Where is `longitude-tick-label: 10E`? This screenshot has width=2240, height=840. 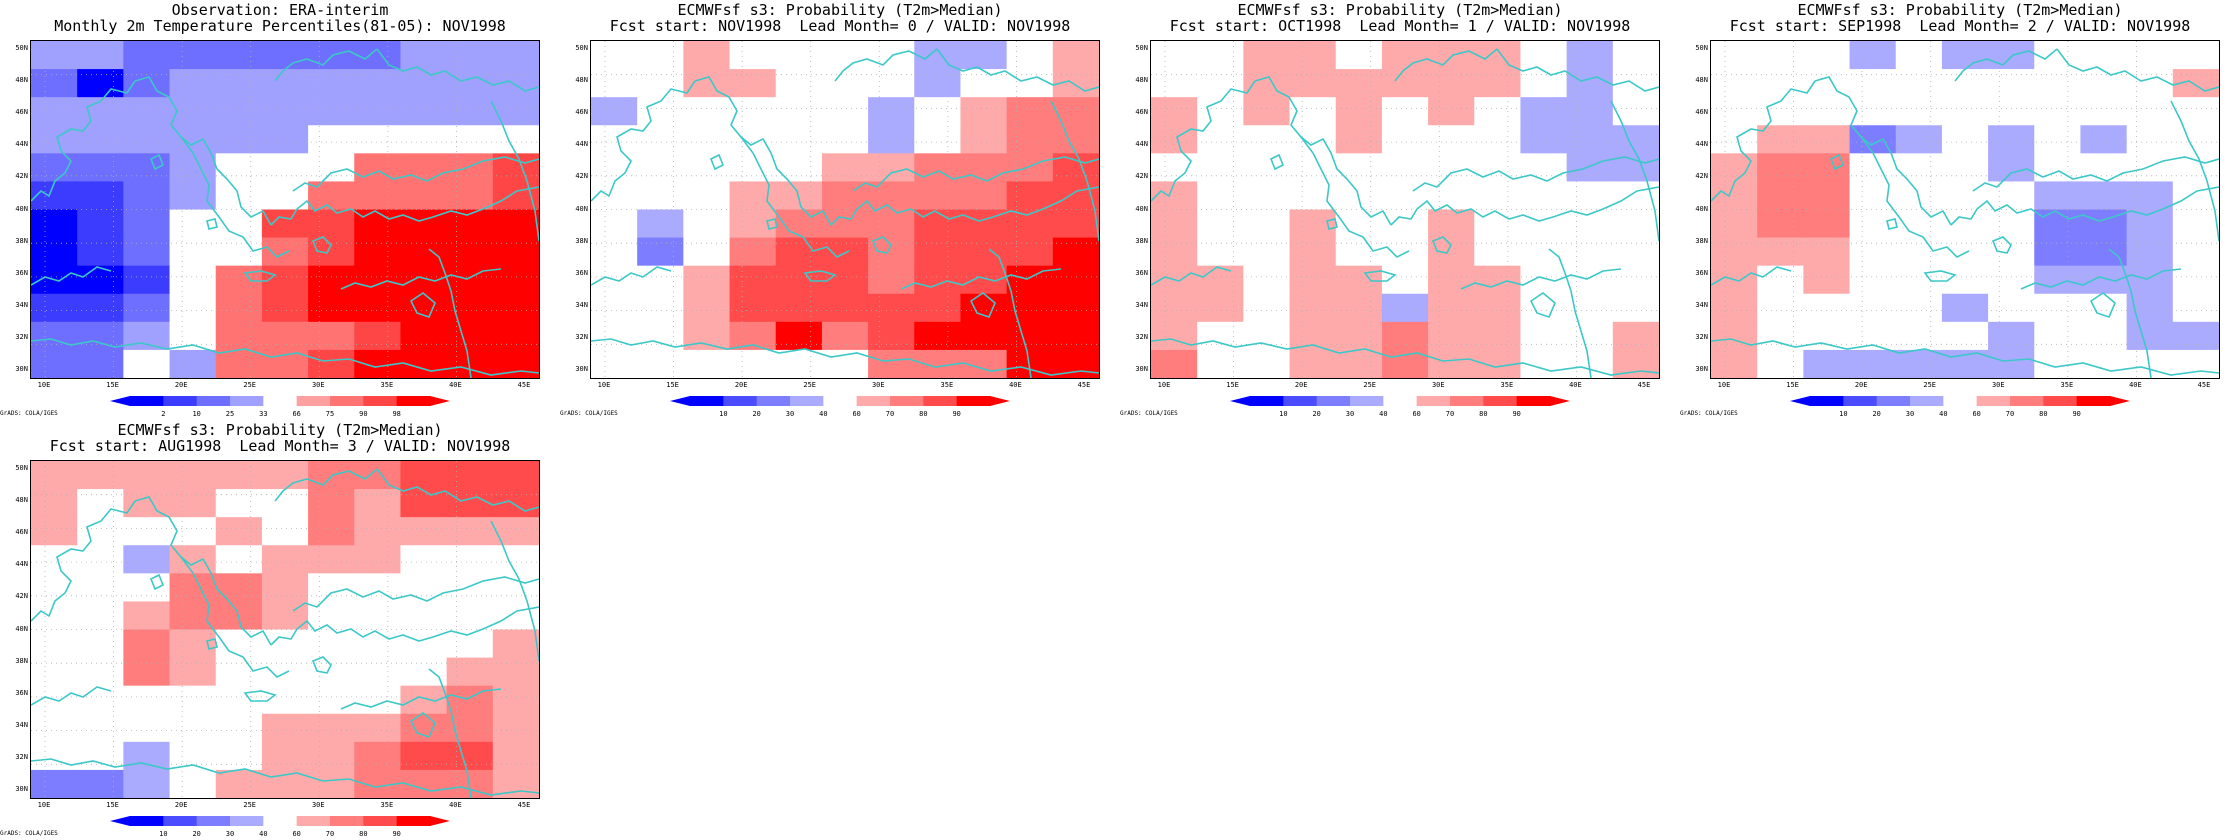
longitude-tick-label: 10E is located at coordinates (1164, 385).